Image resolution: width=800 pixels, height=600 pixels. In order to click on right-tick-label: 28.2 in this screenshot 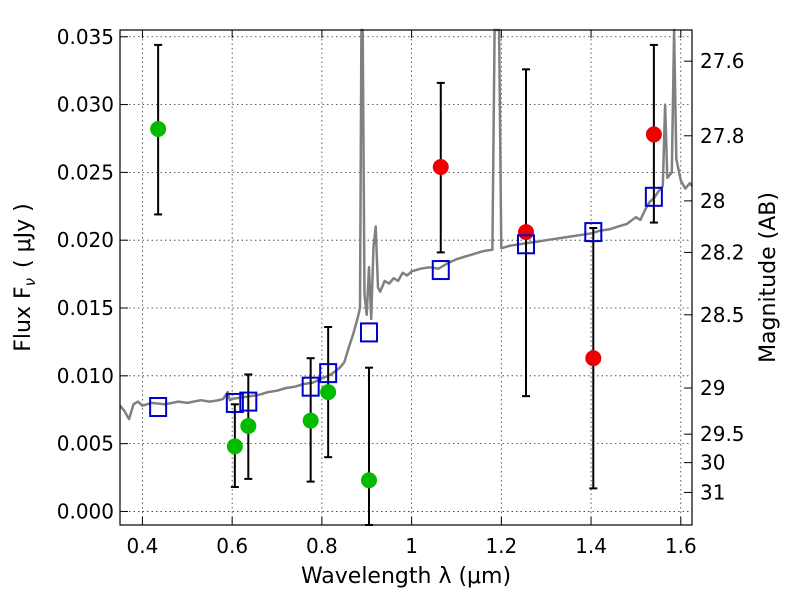, I will do `click(722, 252)`.